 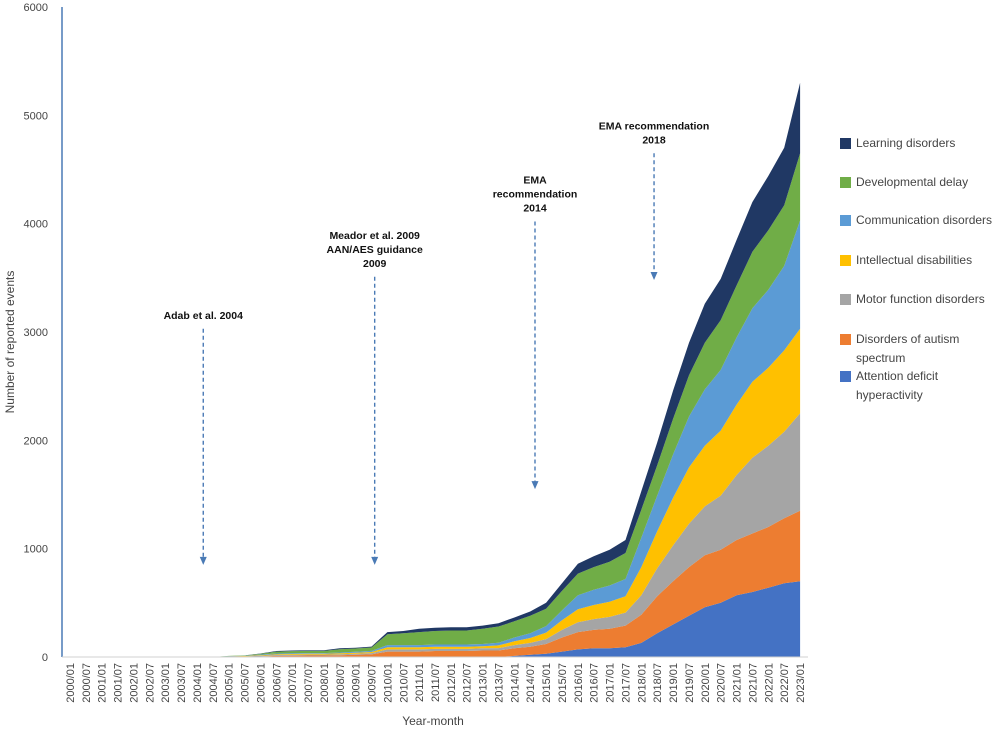 What do you see at coordinates (134, 683) in the screenshot?
I see `x-tick-label: 2002/01` at bounding box center [134, 683].